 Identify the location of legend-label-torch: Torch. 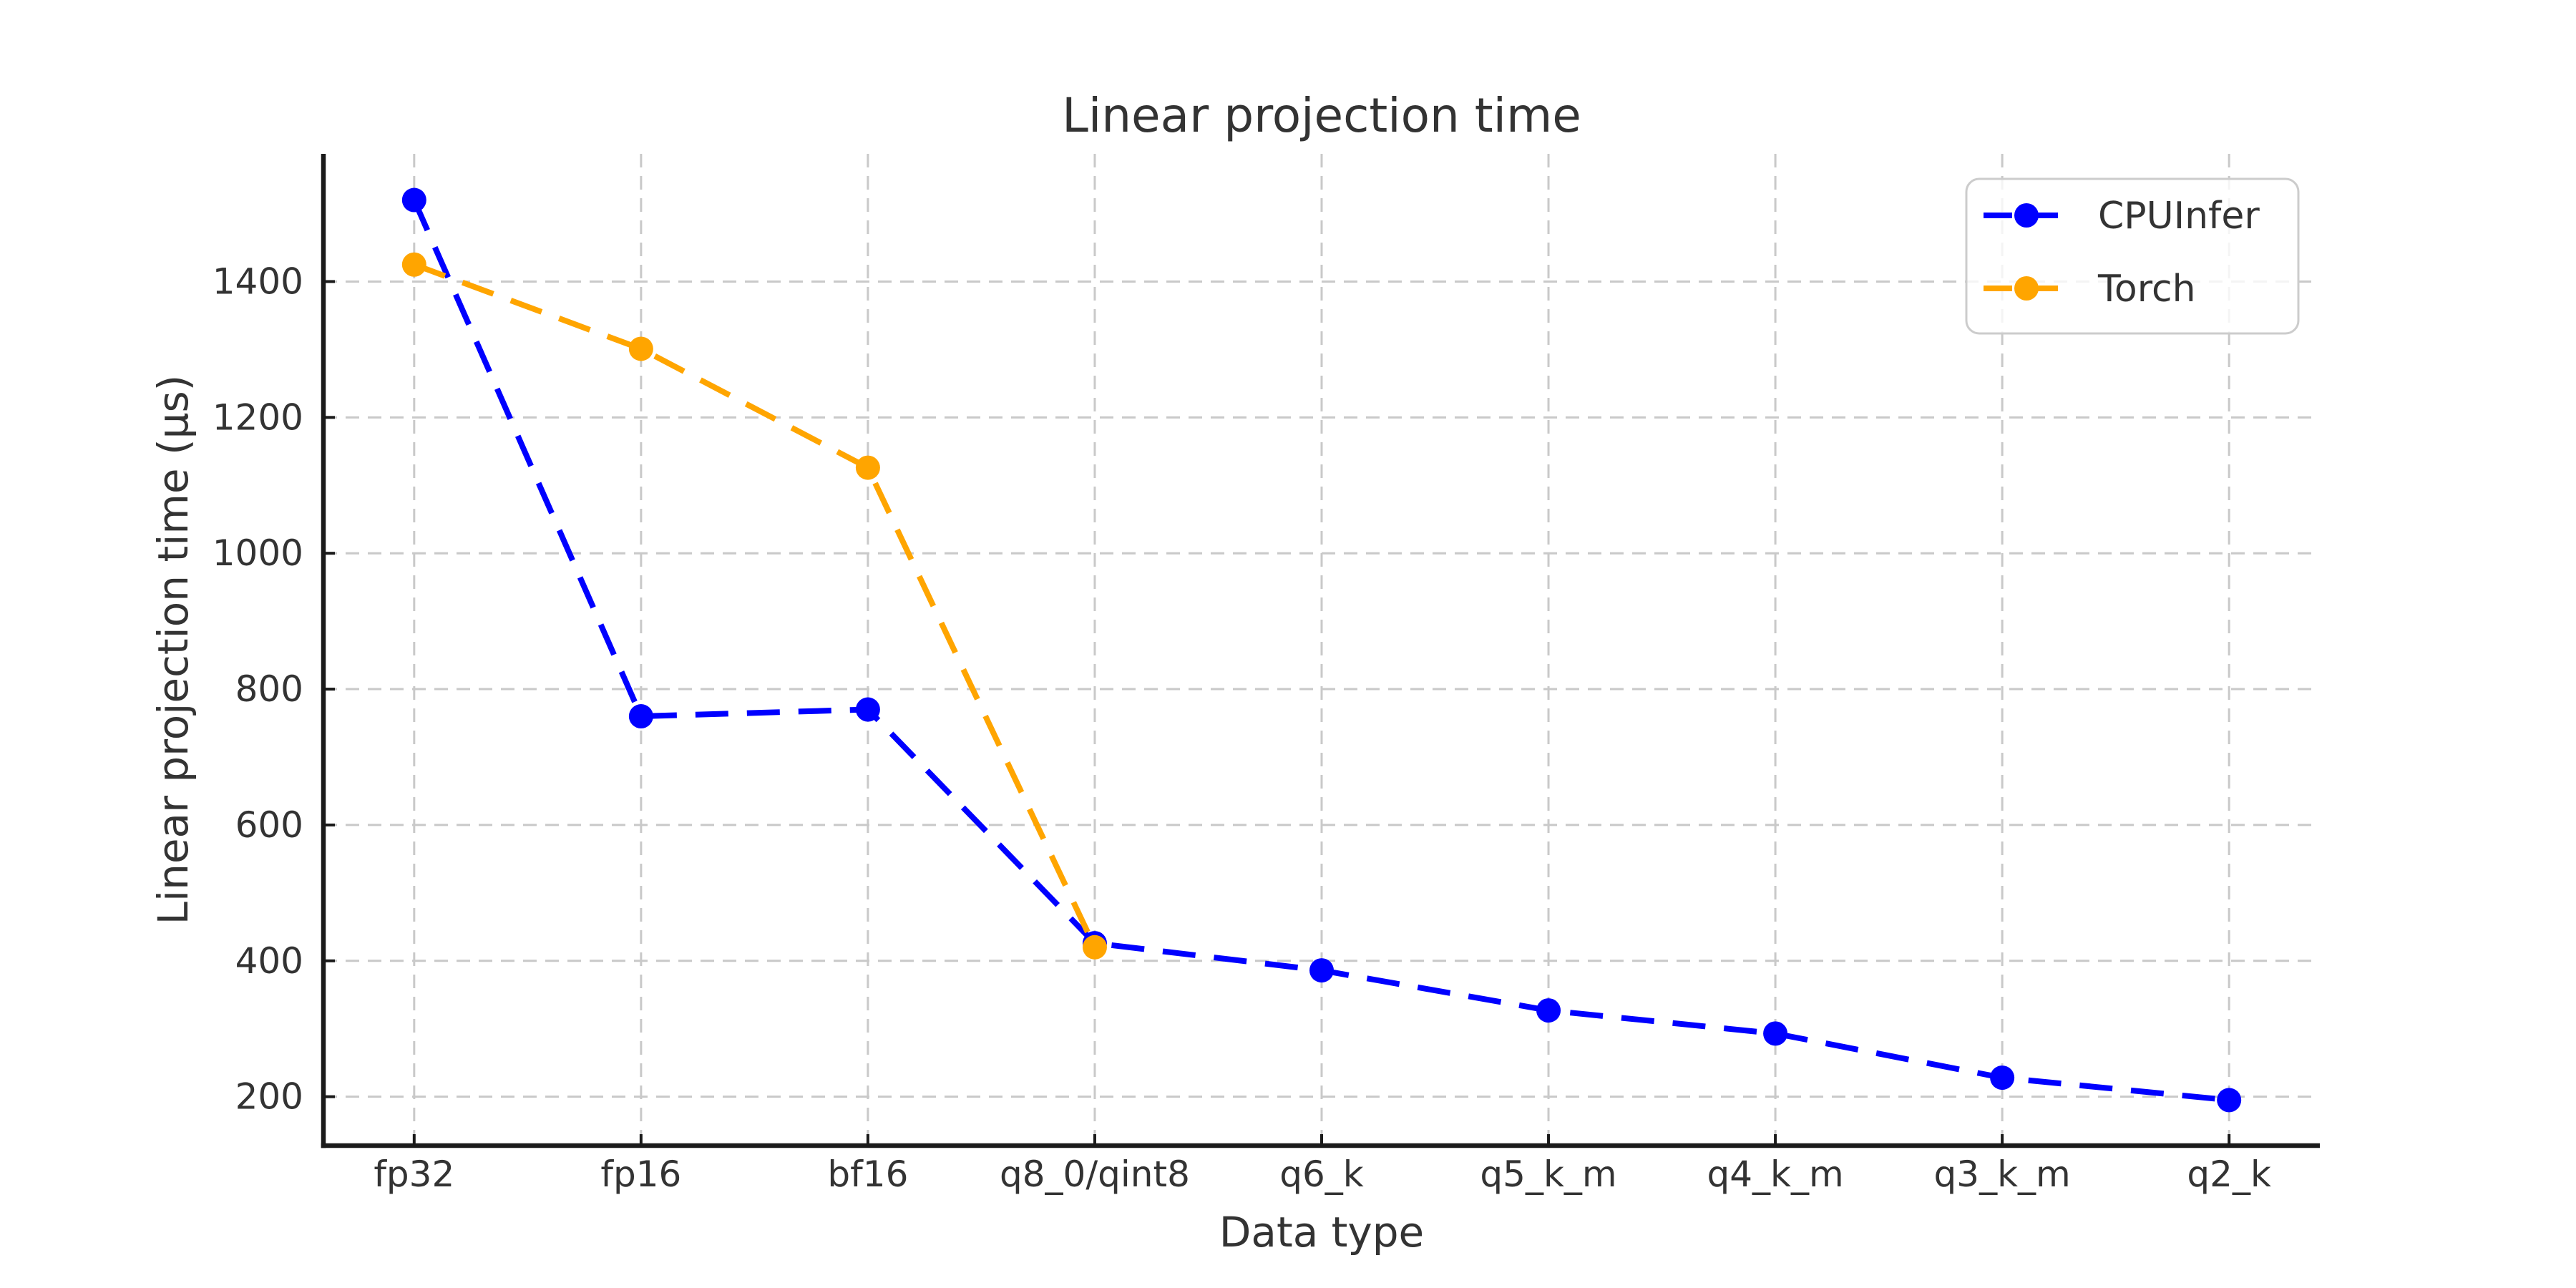
(2146, 289).